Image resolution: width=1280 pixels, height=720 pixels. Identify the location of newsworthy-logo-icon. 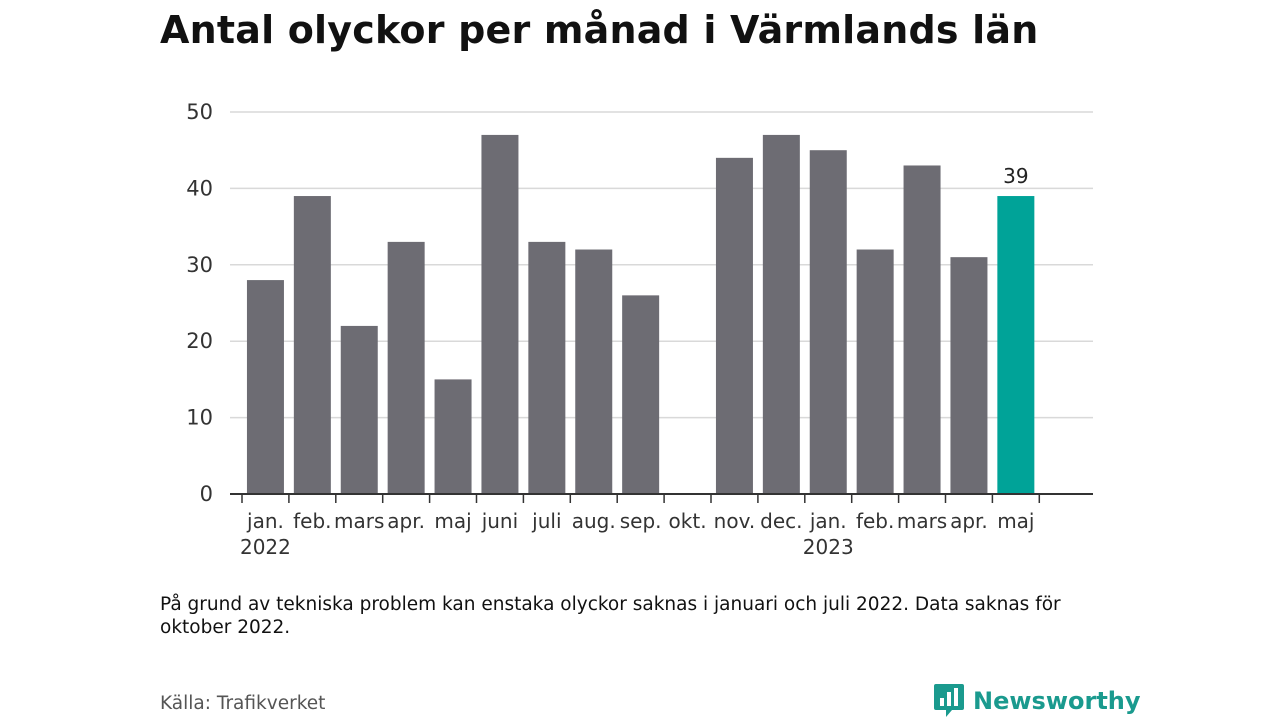
(949, 700).